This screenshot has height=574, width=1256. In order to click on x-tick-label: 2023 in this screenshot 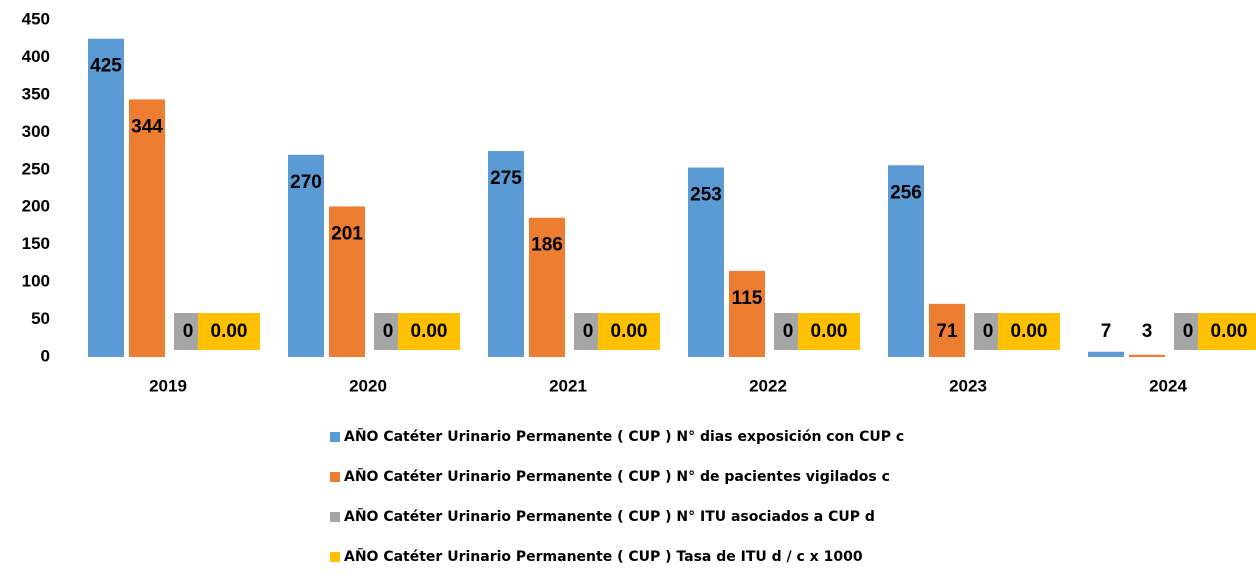, I will do `click(968, 385)`.